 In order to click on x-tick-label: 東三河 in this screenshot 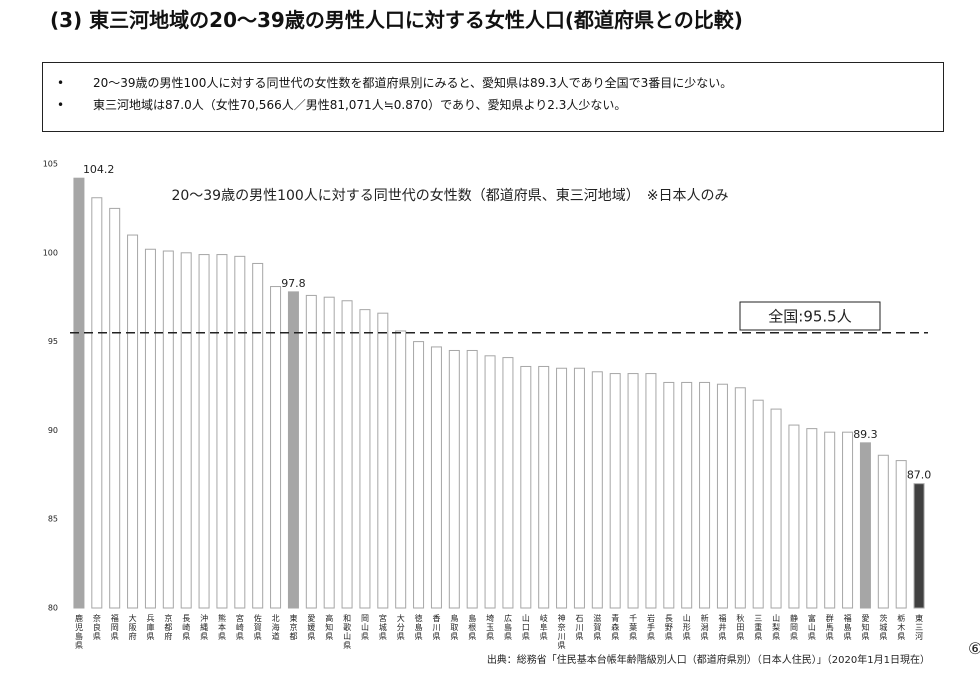, I will do `click(919, 627)`.